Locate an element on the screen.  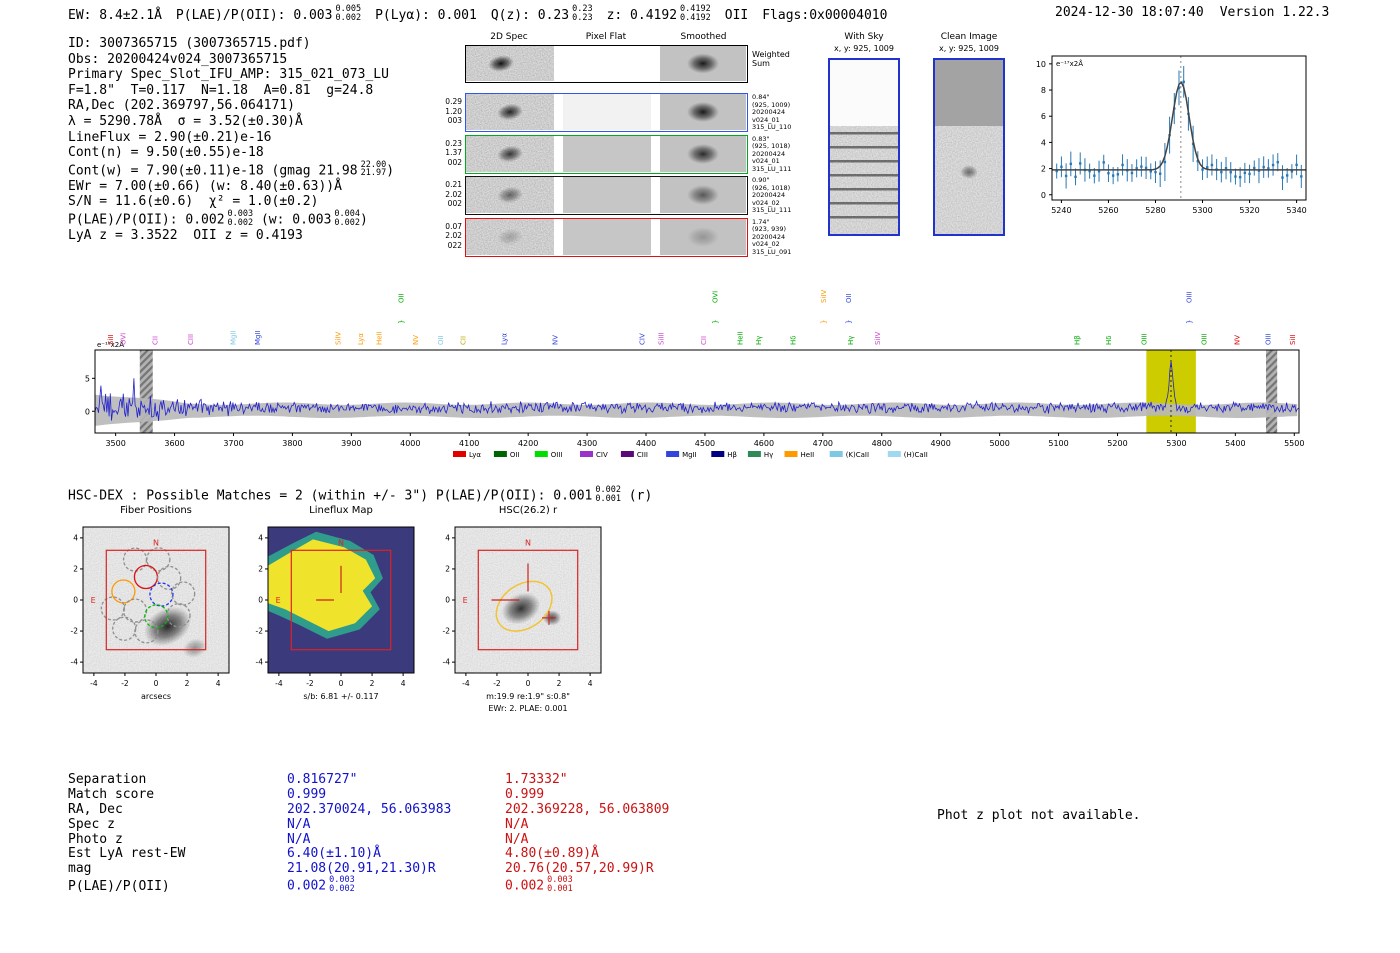
match-row-label: Match score is located at coordinates (111, 794).